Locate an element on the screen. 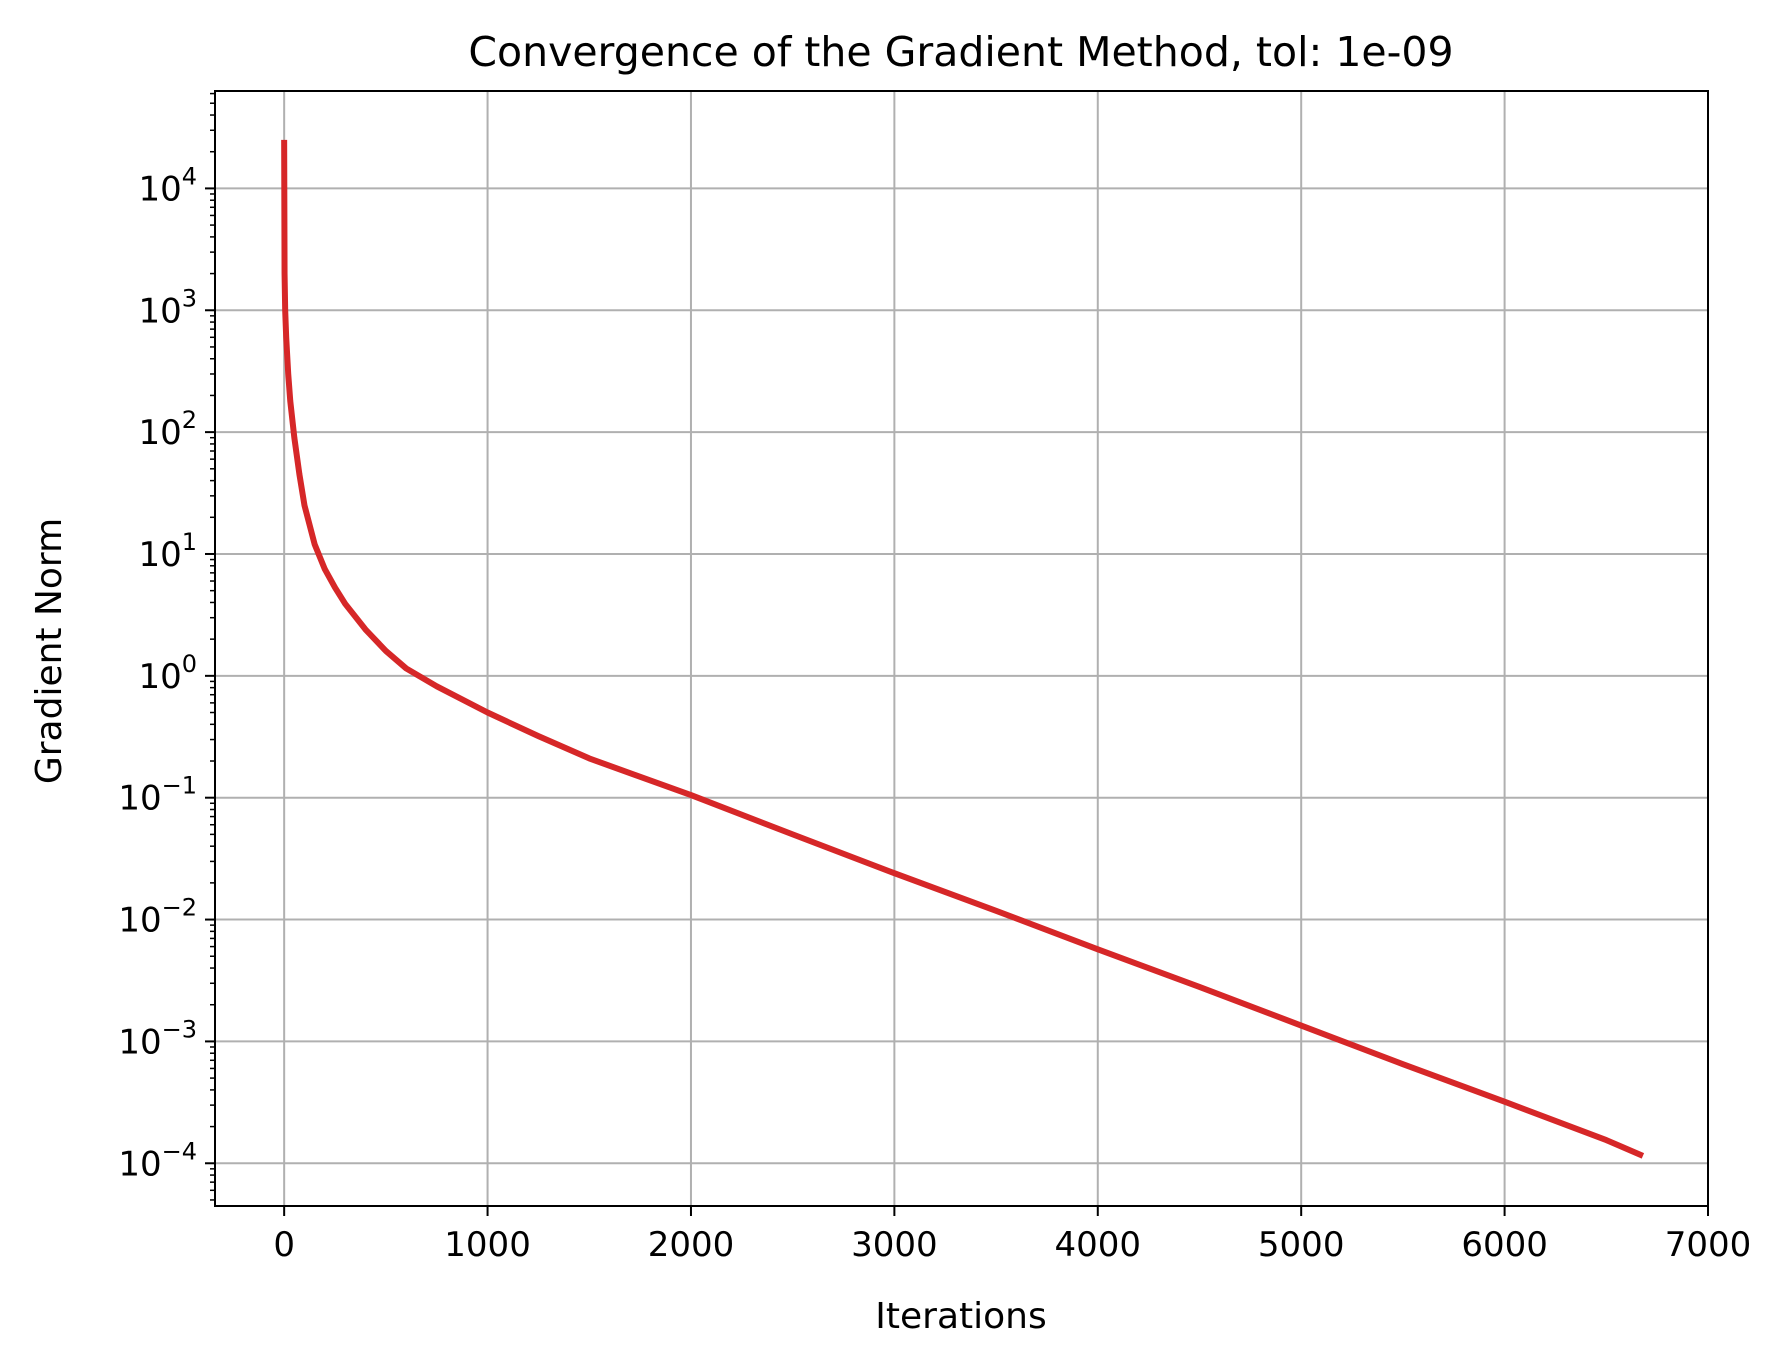 The image size is (1782, 1361). y-tick-label: 10⁻¹ is located at coordinates (157, 795).